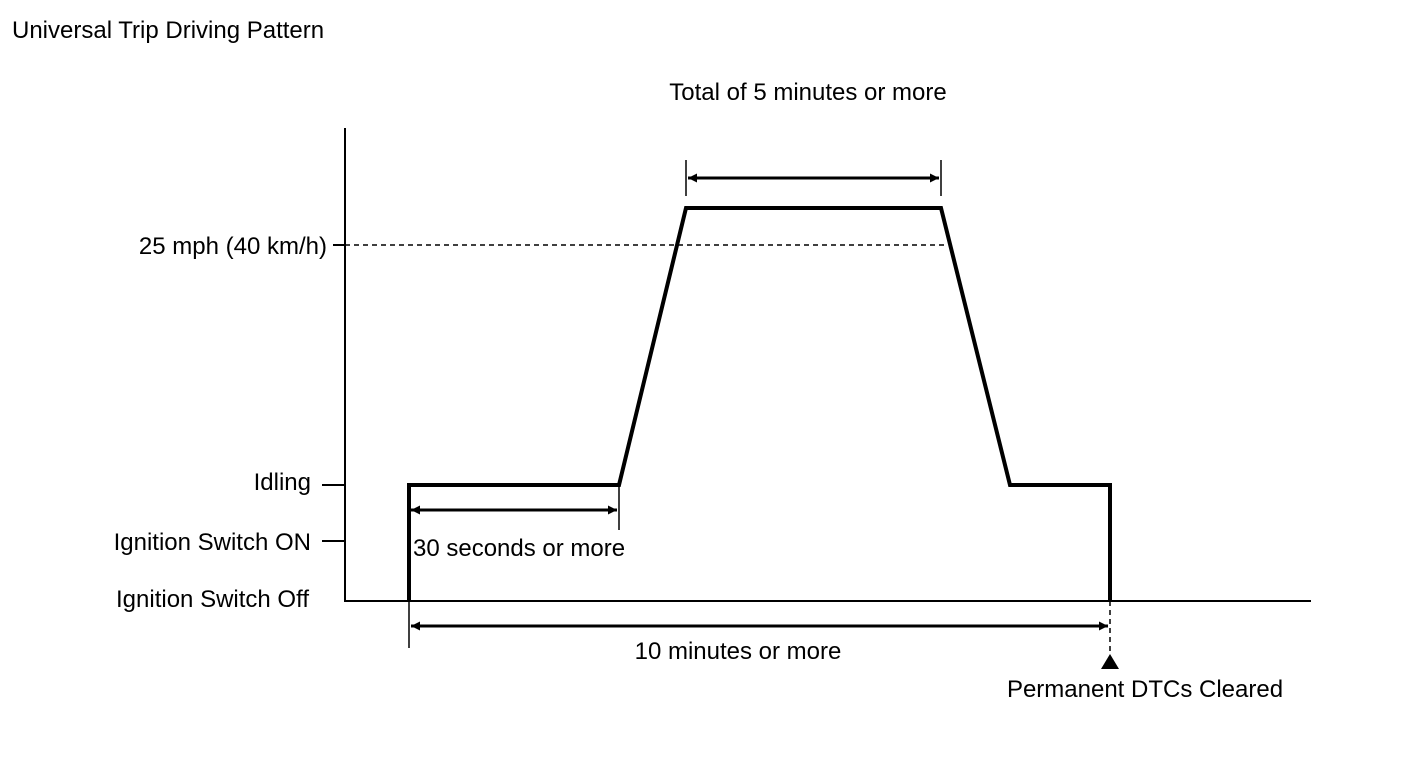 This screenshot has width=1424, height=759. I want to click on label-speed: 25 mph (40 km/h), so click(233, 246).